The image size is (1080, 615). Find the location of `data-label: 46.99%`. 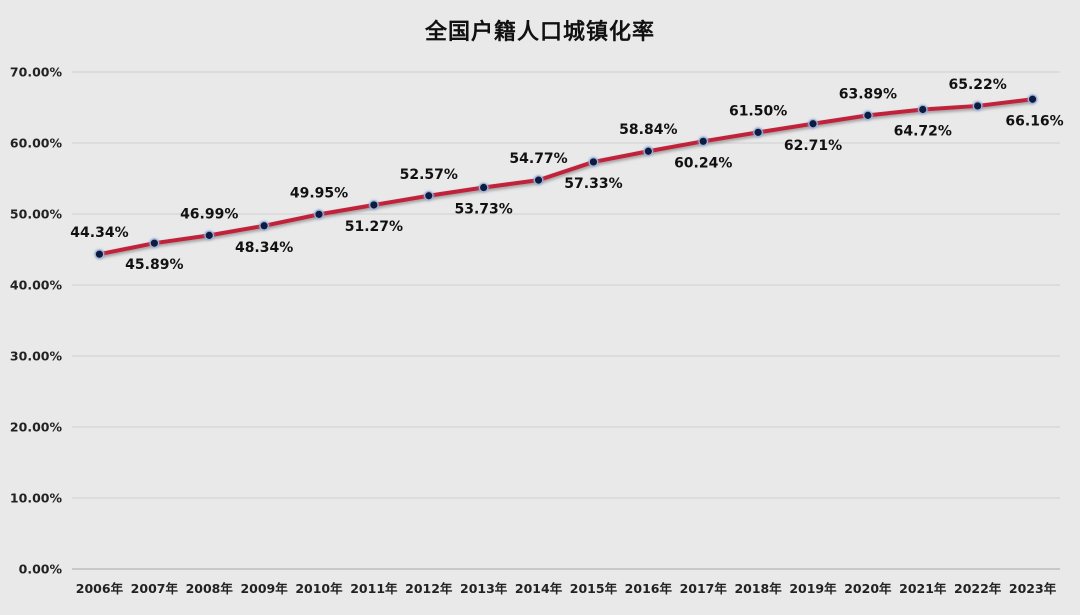

data-label: 46.99% is located at coordinates (209, 214).